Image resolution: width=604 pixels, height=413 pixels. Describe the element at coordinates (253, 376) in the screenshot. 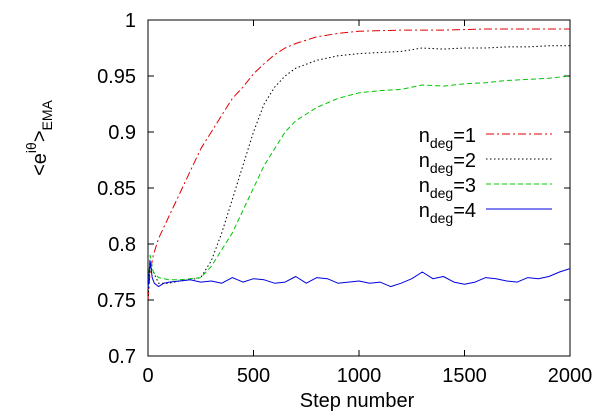

I see `x-tick-label: 500` at that location.